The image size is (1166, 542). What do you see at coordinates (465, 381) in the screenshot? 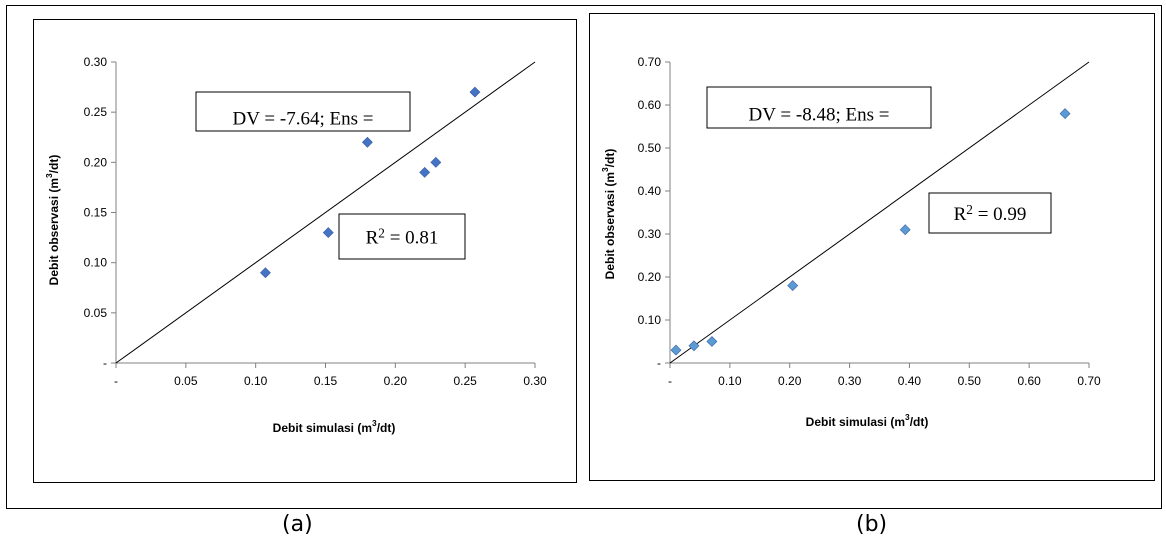
I see `x-tick-label: 0.25` at bounding box center [465, 381].